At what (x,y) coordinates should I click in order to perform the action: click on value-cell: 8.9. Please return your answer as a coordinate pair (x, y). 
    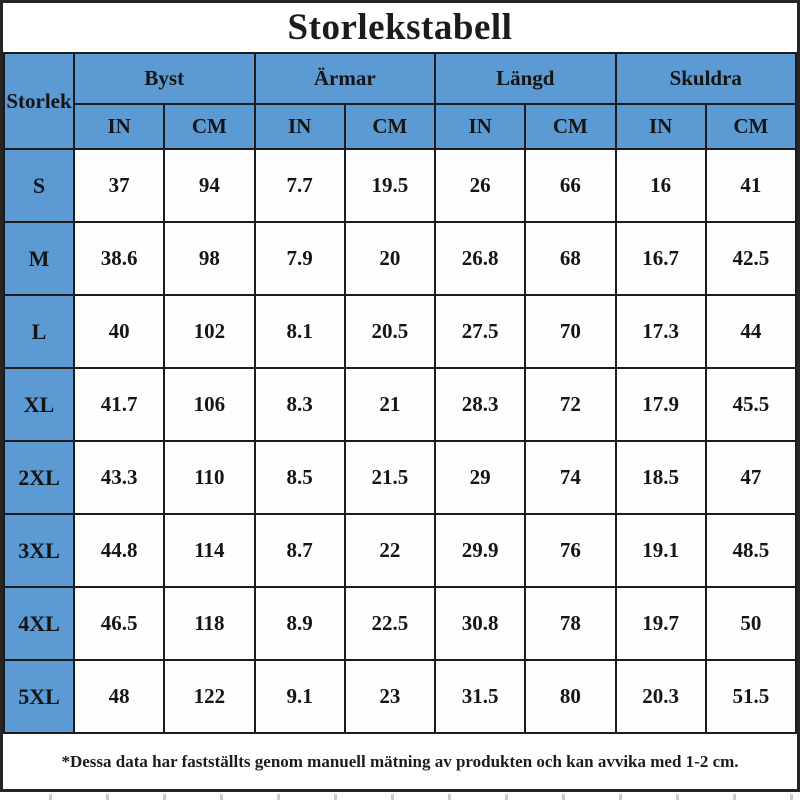
    Looking at the image, I should click on (299, 623).